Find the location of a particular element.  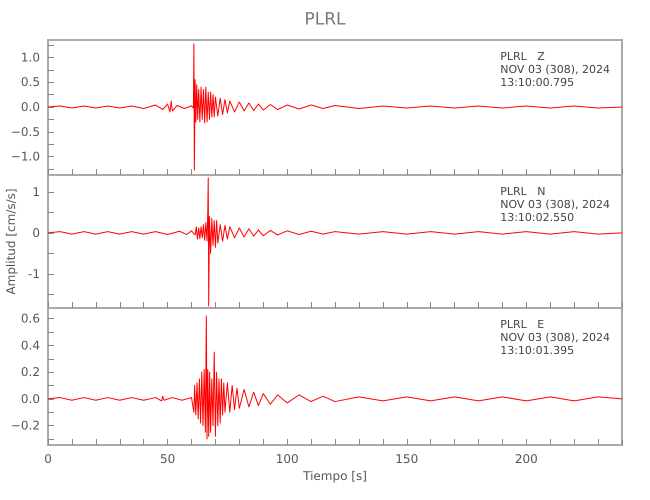

y-tick-label: -1 is located at coordinates (34, 273).